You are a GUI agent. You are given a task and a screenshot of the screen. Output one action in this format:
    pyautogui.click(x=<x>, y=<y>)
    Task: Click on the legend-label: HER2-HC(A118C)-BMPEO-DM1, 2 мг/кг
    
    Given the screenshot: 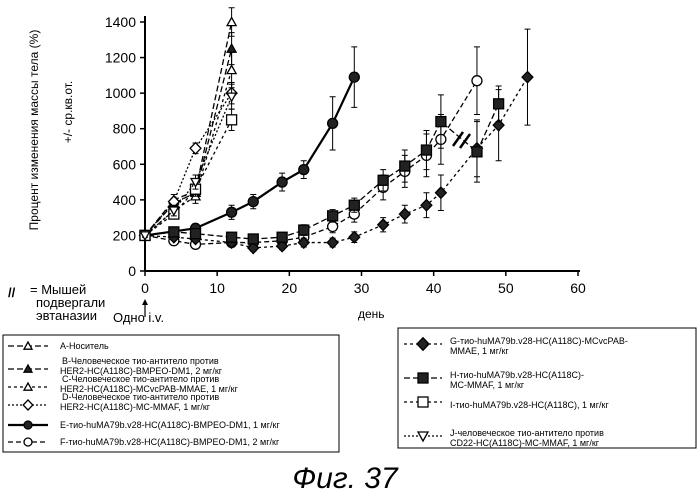 What is the action you would take?
    pyautogui.click(x=141, y=371)
    